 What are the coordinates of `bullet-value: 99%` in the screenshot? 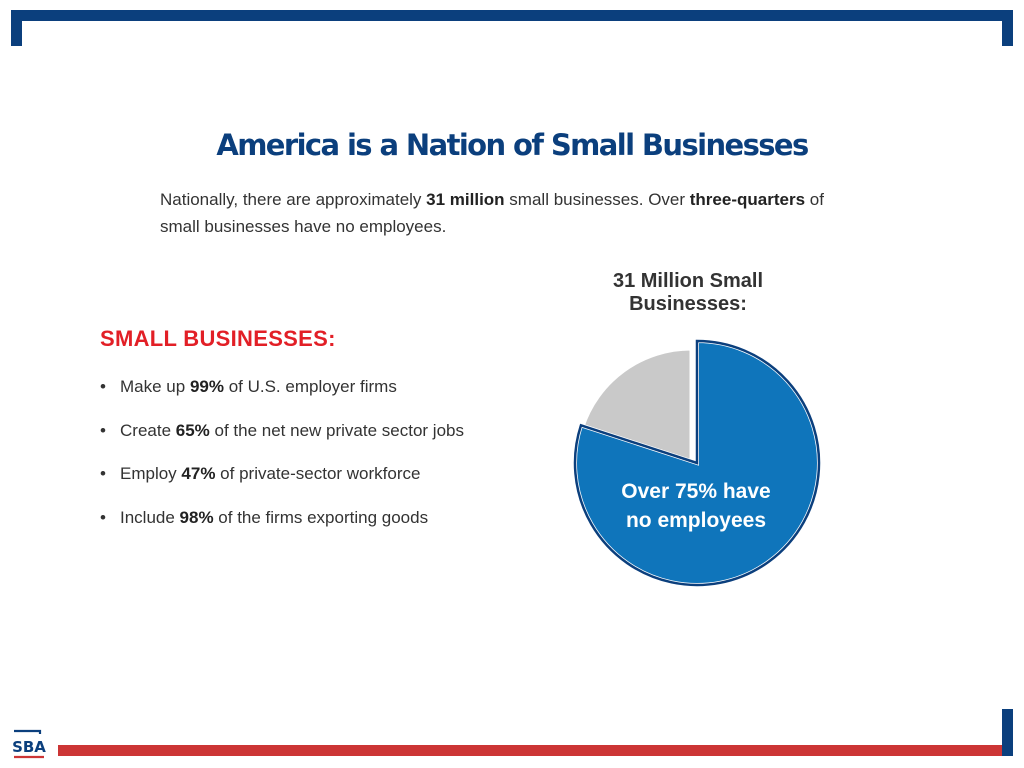 It's located at (206, 386).